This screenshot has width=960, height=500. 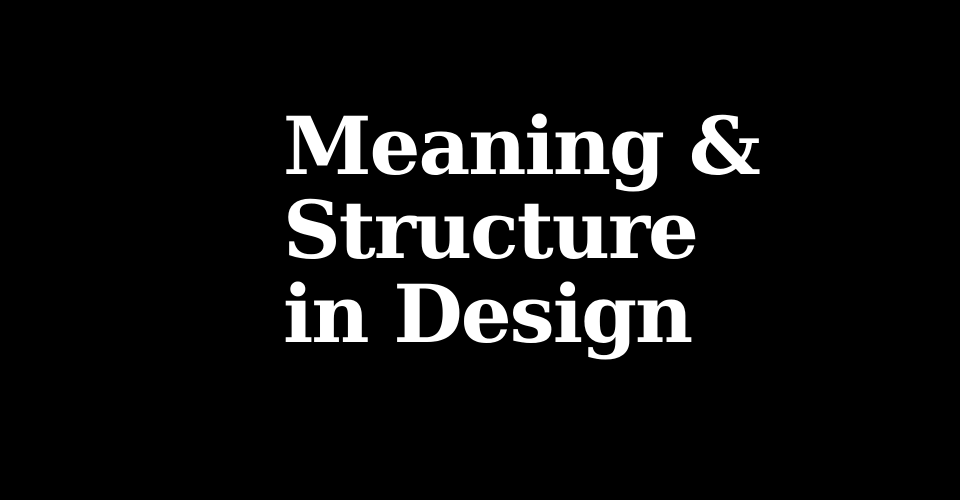 I want to click on title-line-3: in Design, so click(x=488, y=314).